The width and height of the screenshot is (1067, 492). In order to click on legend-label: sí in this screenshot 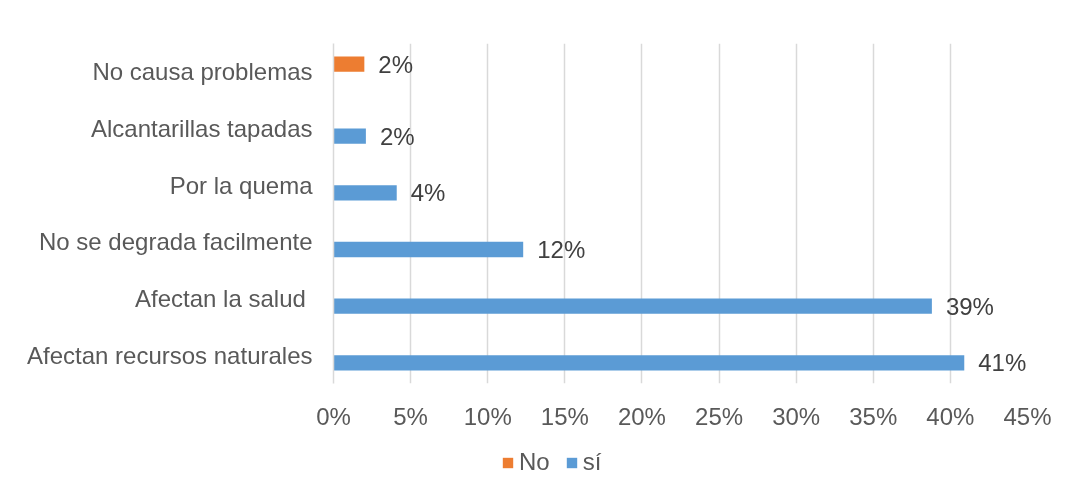, I will do `click(592, 462)`.